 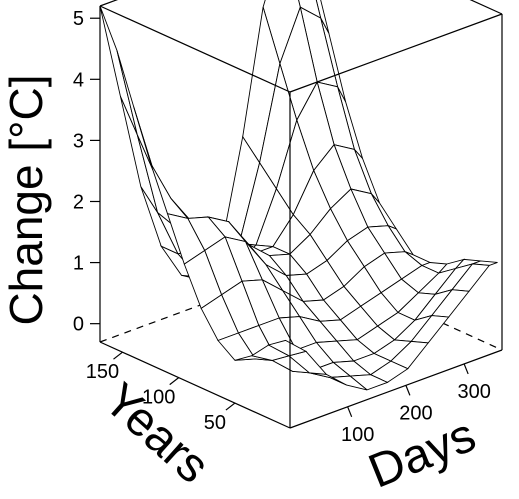 What do you see at coordinates (78, 325) in the screenshot?
I see `z-tick-label: 0` at bounding box center [78, 325].